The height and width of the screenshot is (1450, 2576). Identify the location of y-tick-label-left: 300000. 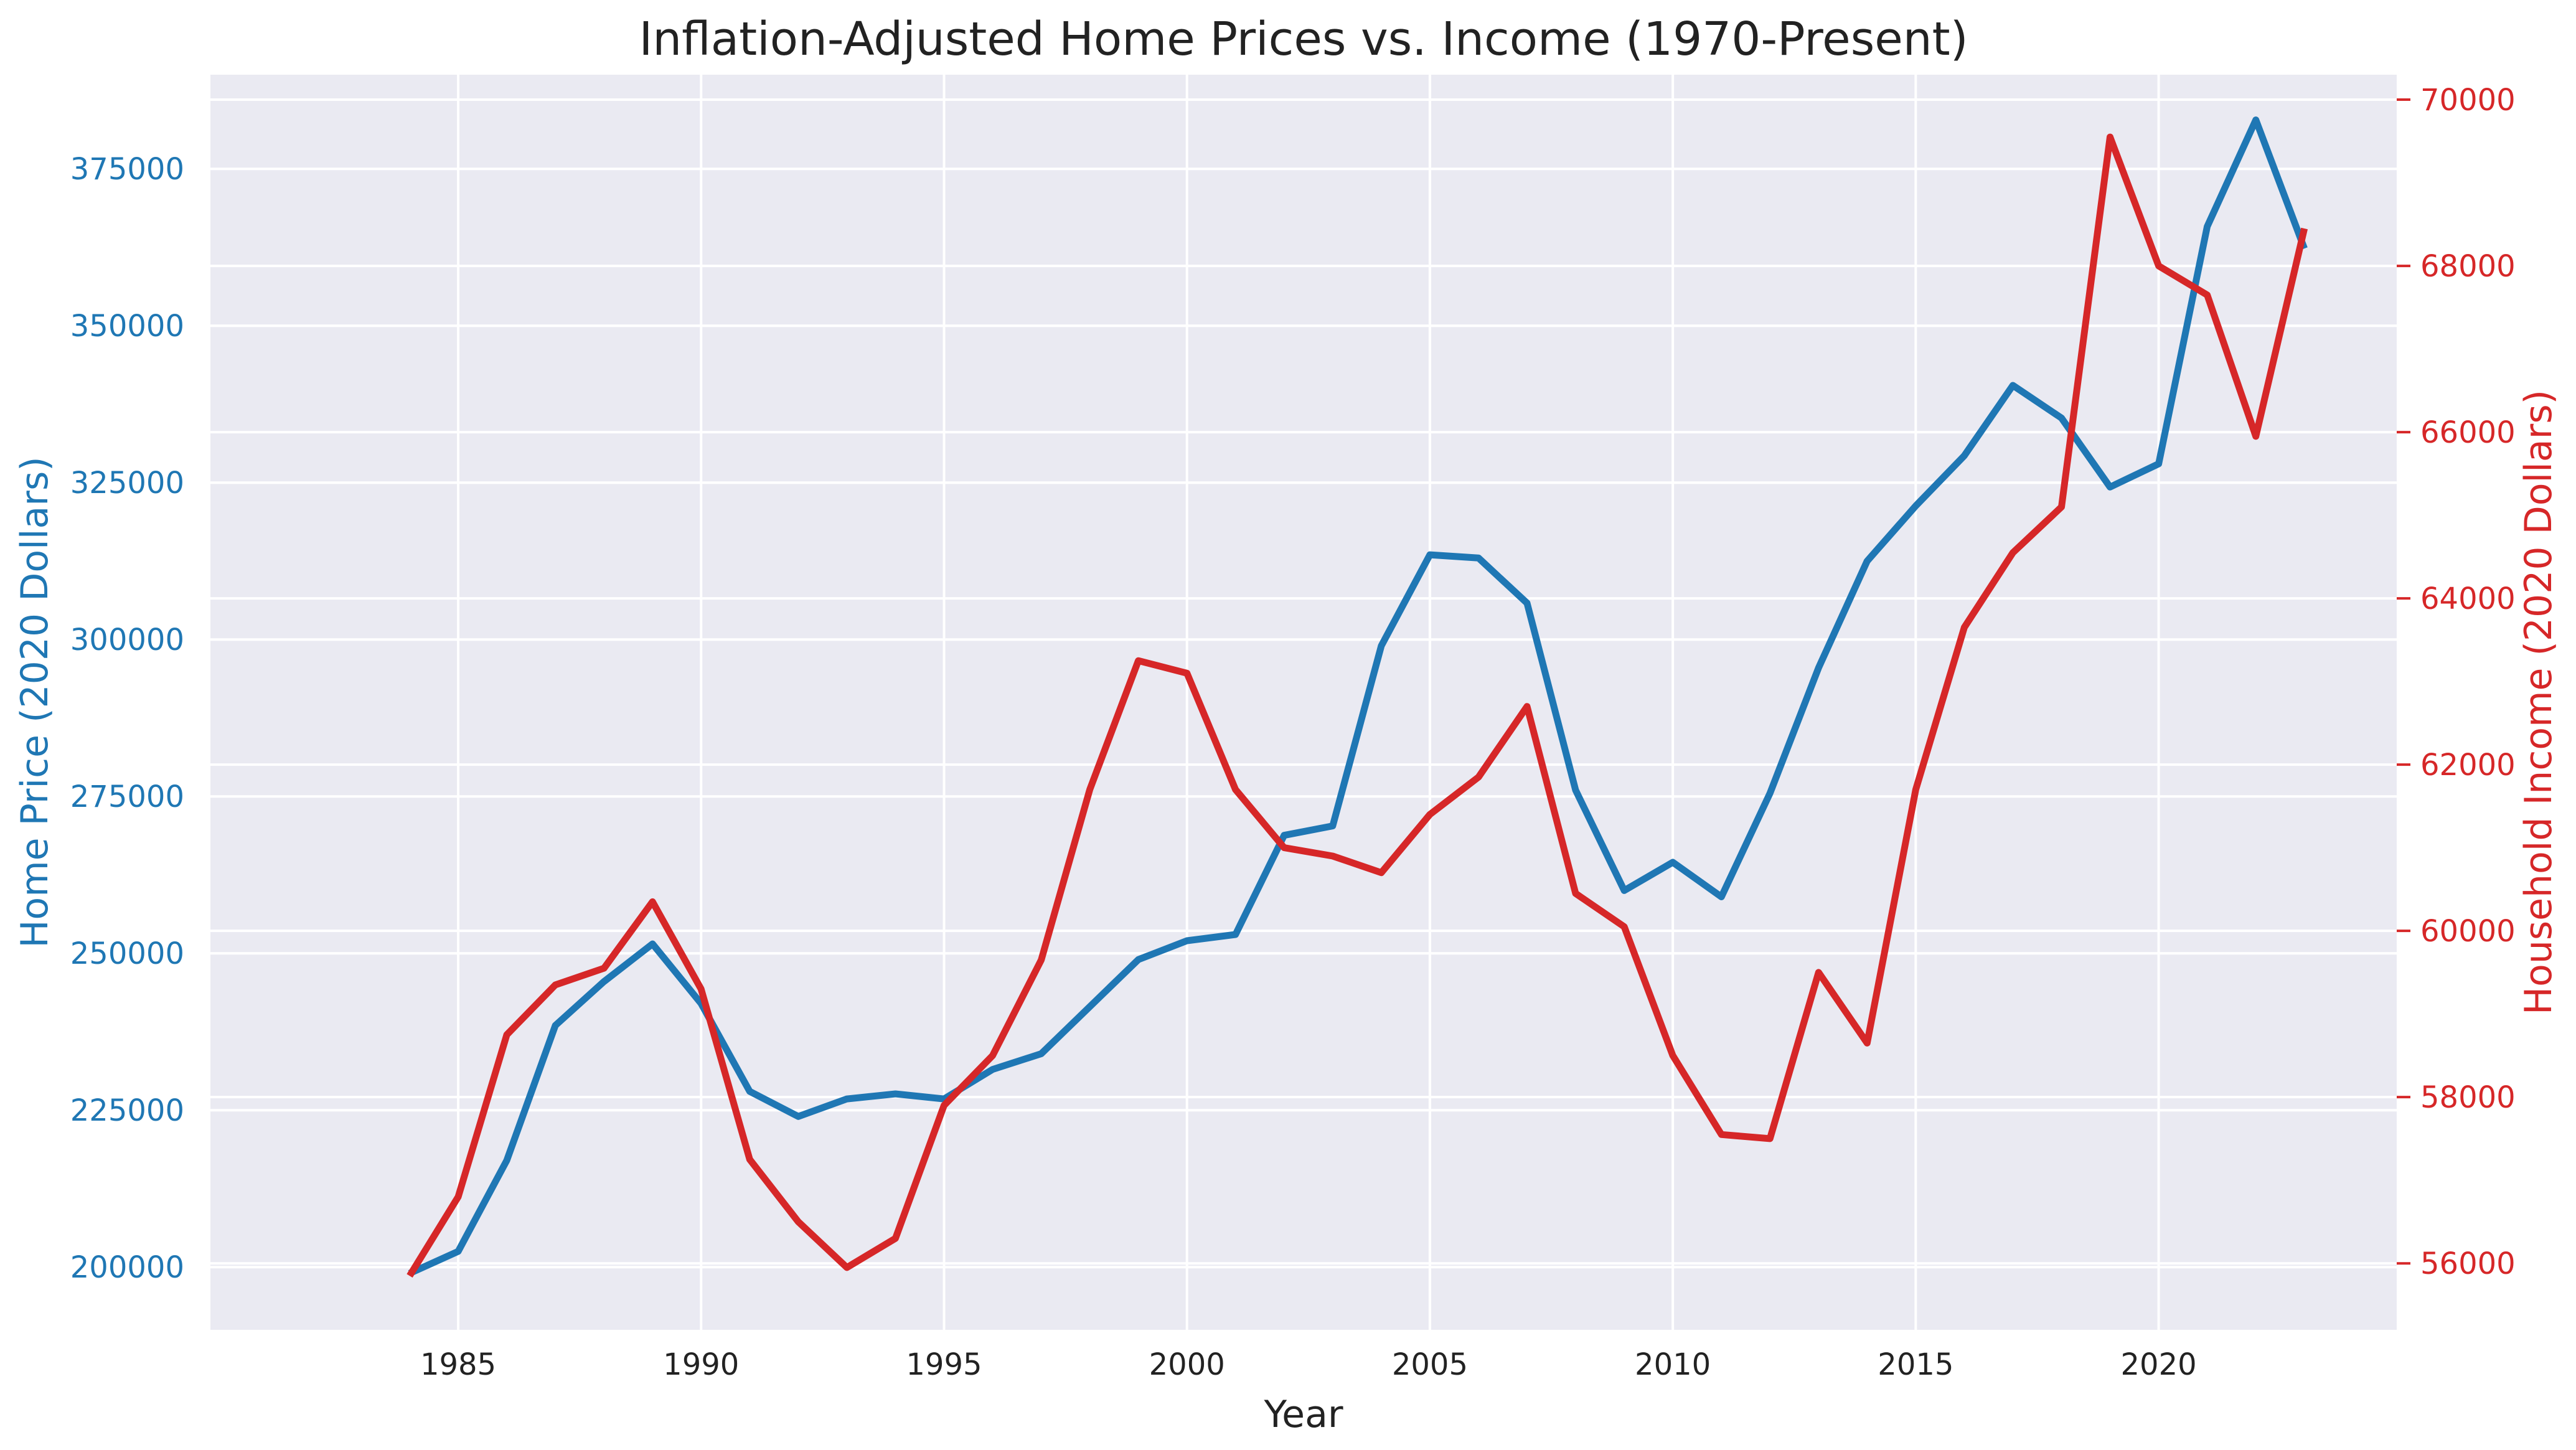
(127, 640).